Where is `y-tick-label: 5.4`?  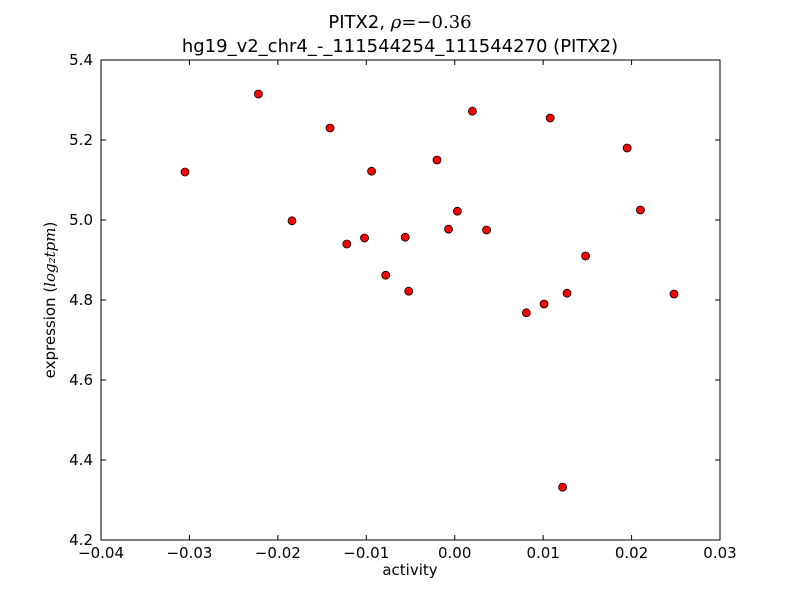 y-tick-label: 5.4 is located at coordinates (81, 60).